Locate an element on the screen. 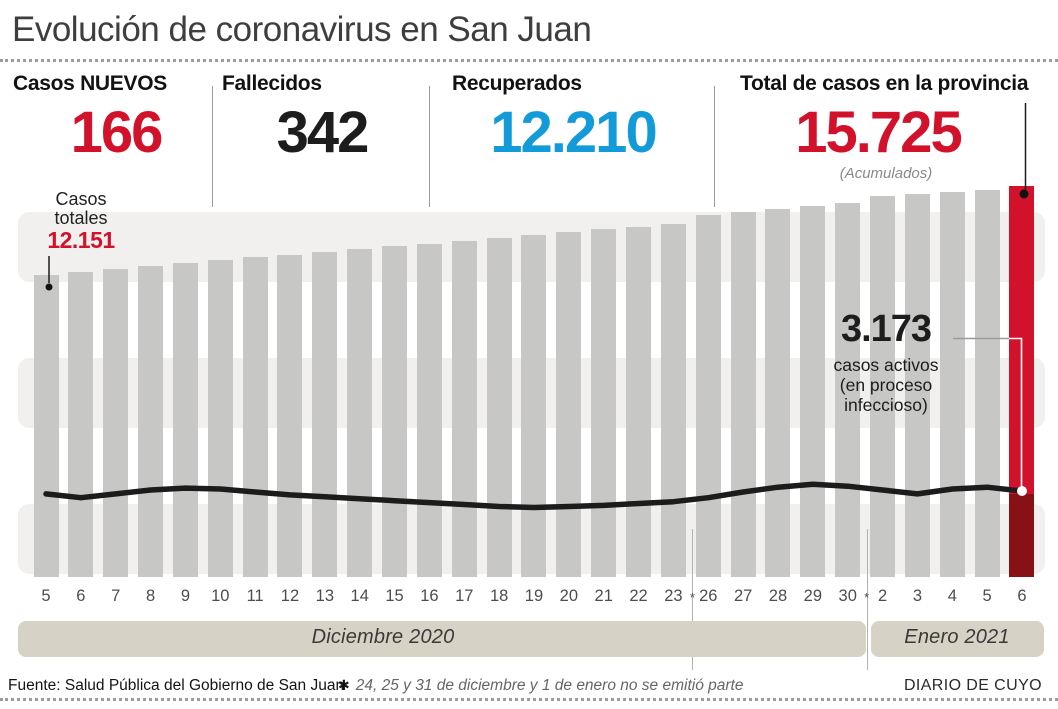 This screenshot has width=1058, height=709. annotation-casos-totales-line2: totales is located at coordinates (81, 218).